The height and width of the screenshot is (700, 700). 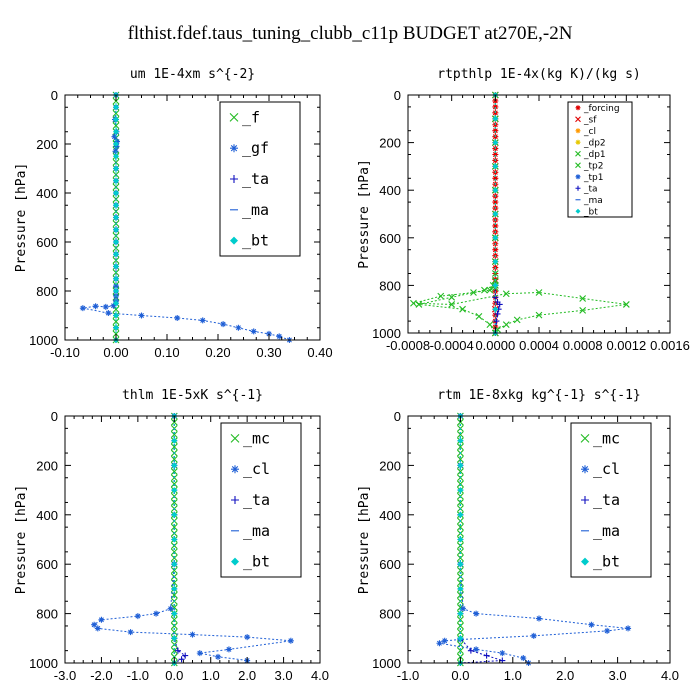 What do you see at coordinates (495, 345) in the screenshot?
I see `x-tick-label: 0.0000` at bounding box center [495, 345].